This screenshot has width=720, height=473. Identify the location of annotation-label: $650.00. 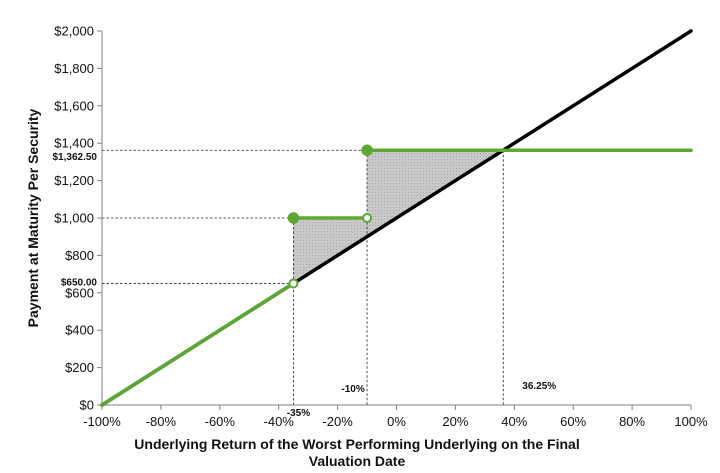
(79, 282).